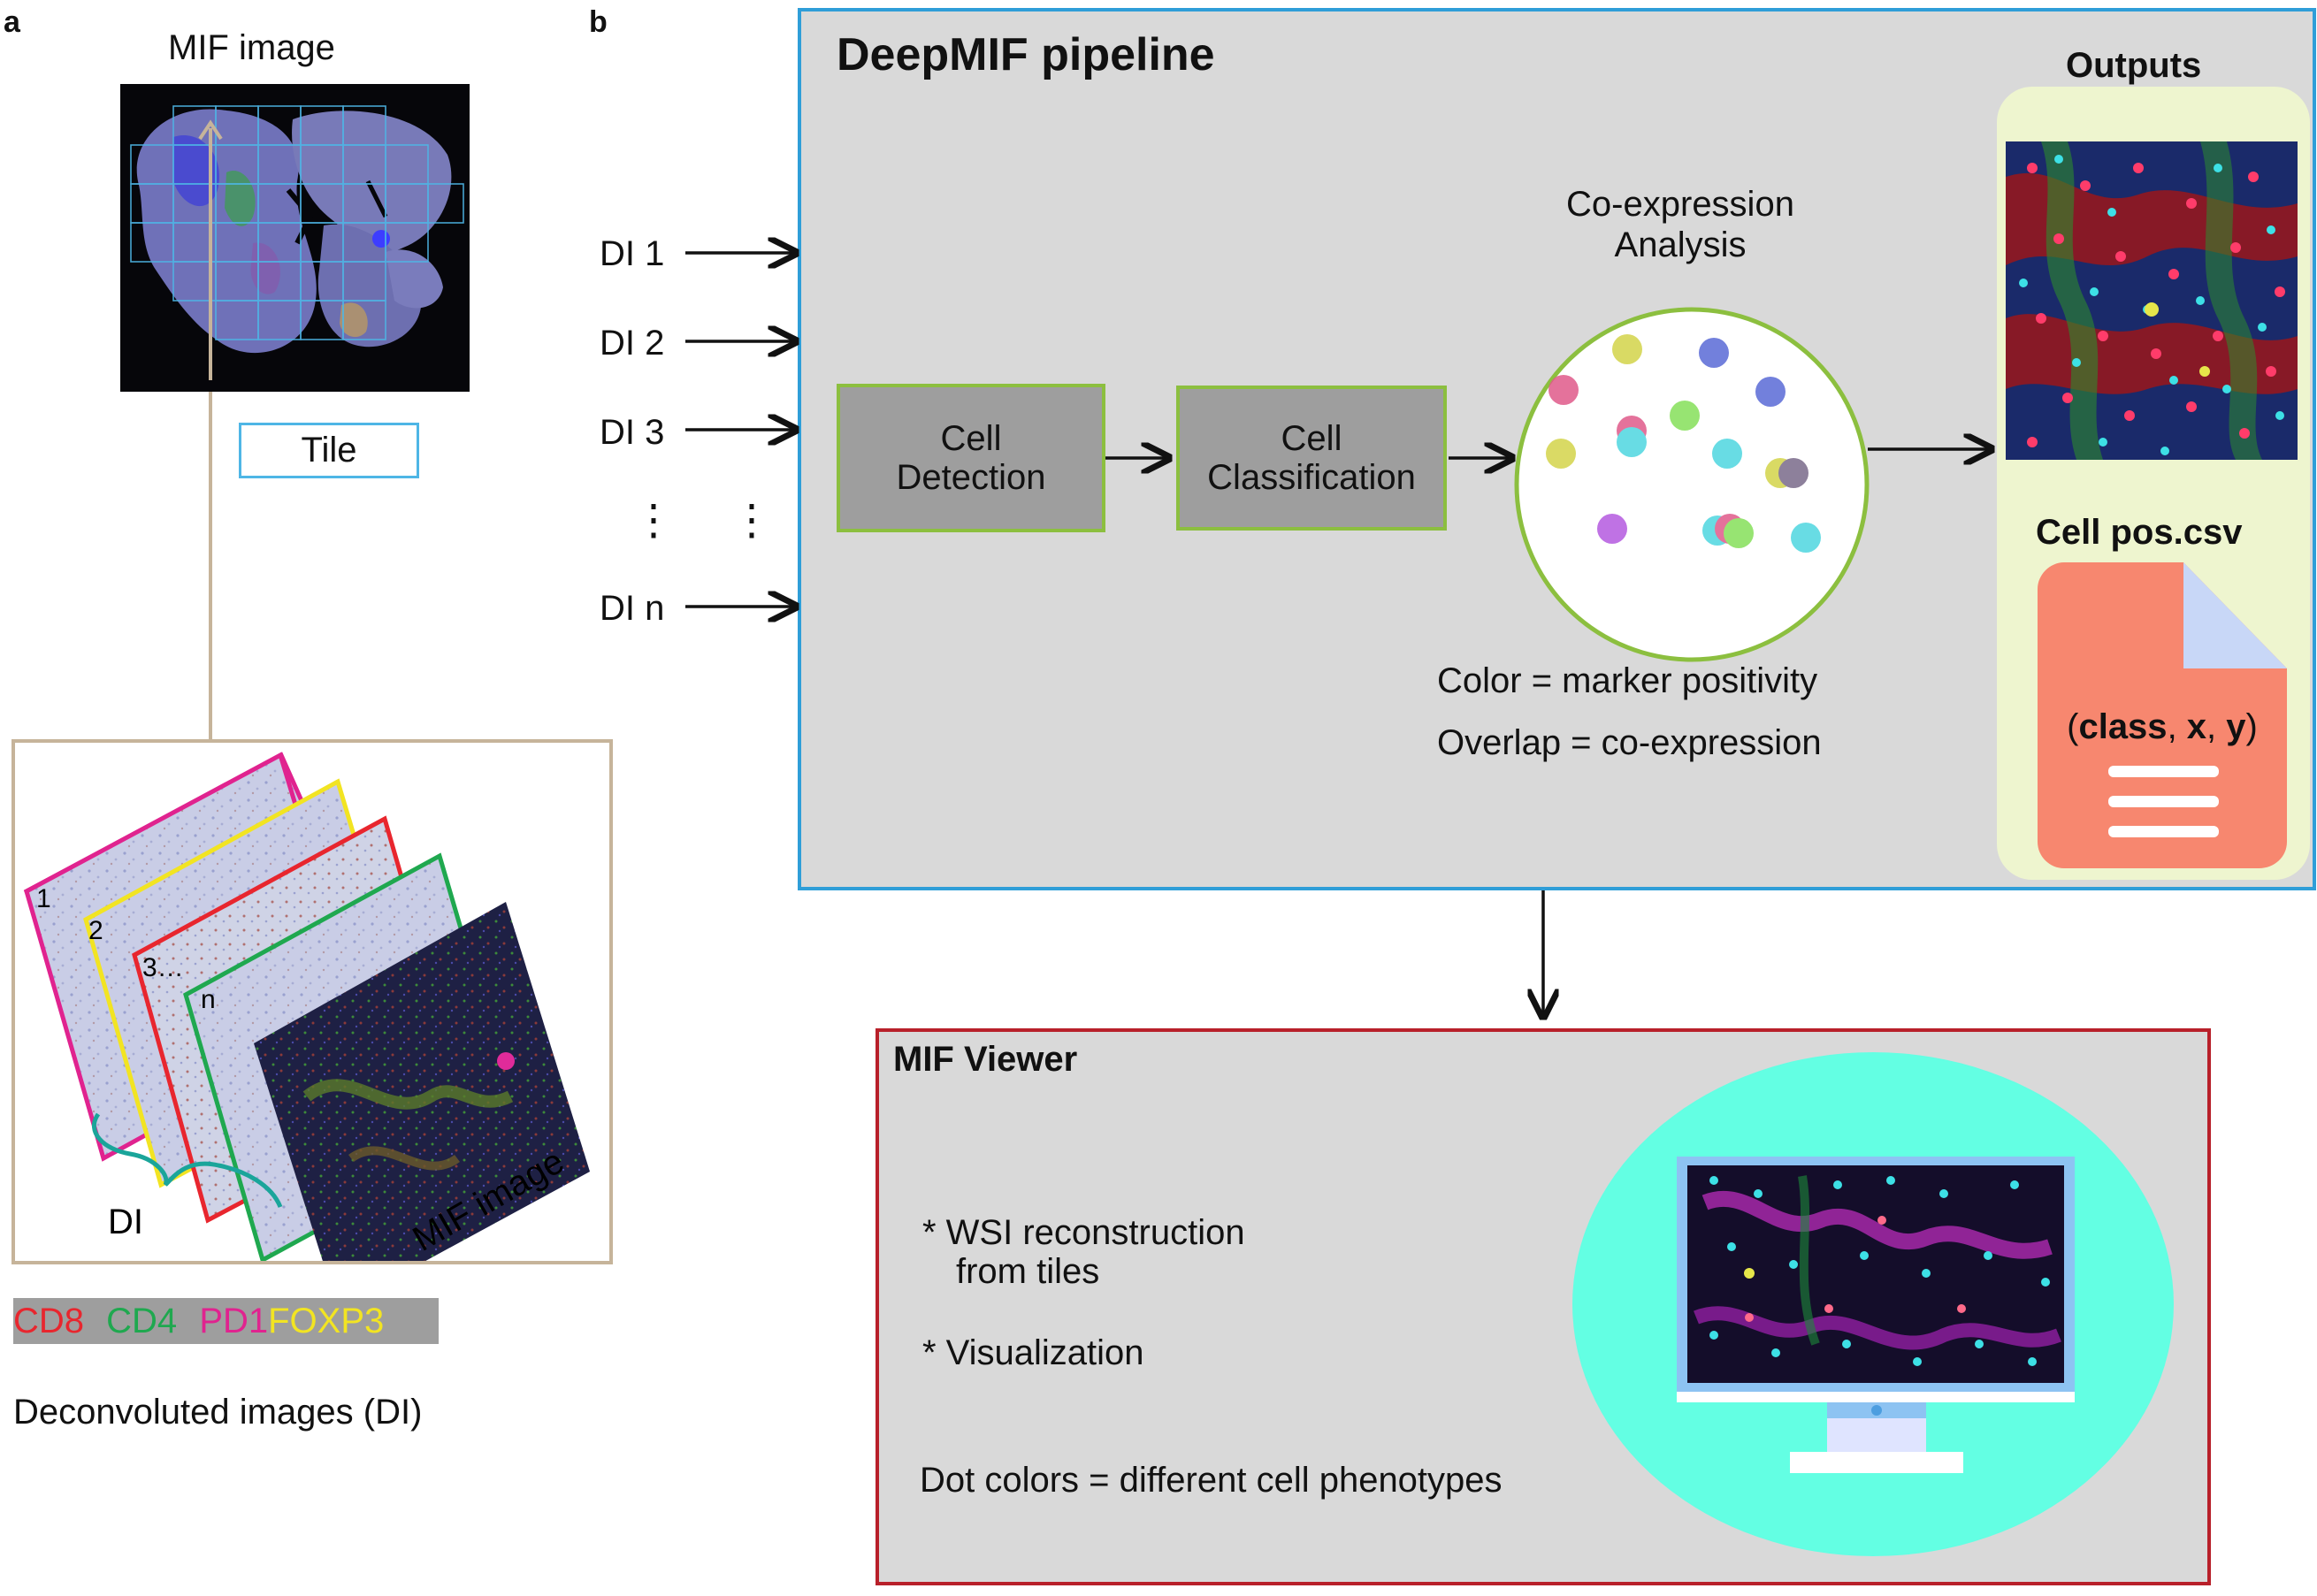  I want to click on marker-pd1: PD1, so click(234, 1321).